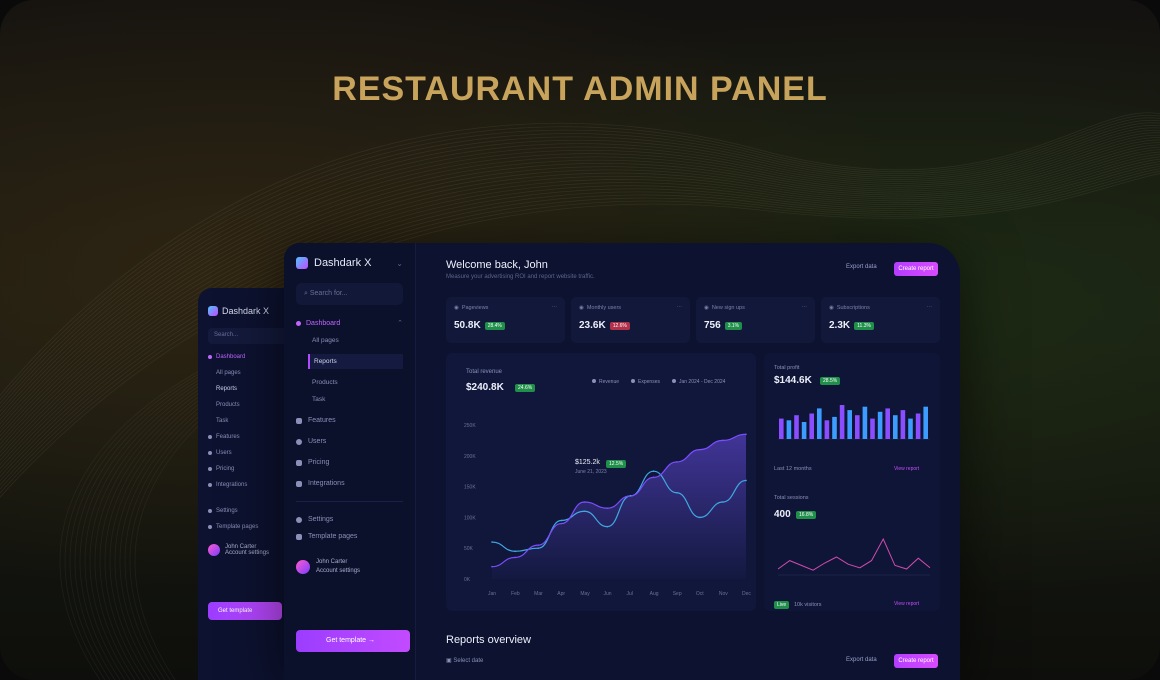  What do you see at coordinates (497, 265) in the screenshot?
I see `page-title: Welcome back, John` at bounding box center [497, 265].